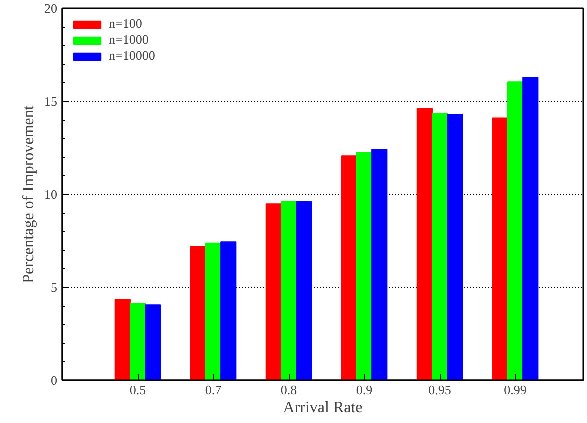  I want to click on y-tick-label: 20, so click(51, 8).